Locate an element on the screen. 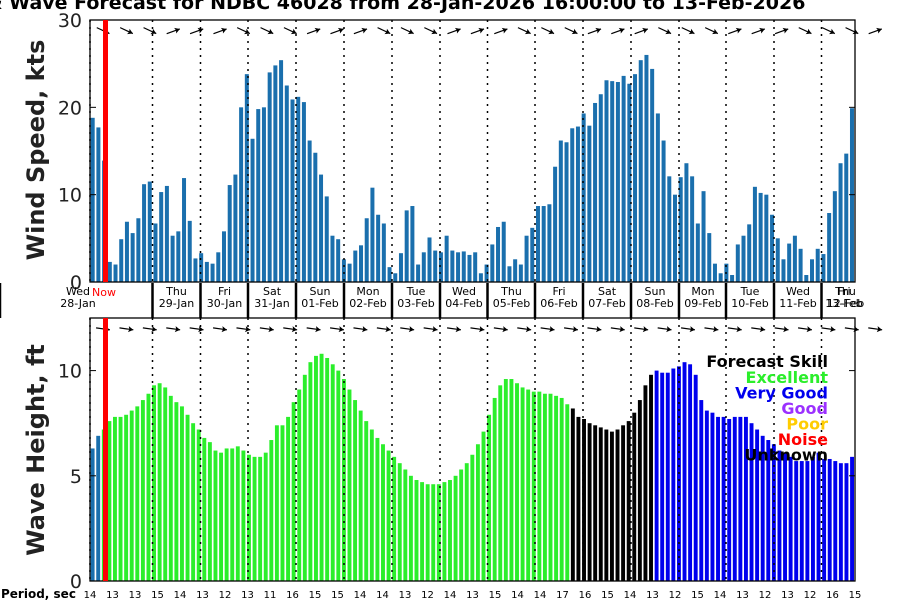 The height and width of the screenshot is (600, 900). date-label: 31-Jan is located at coordinates (272, 303).